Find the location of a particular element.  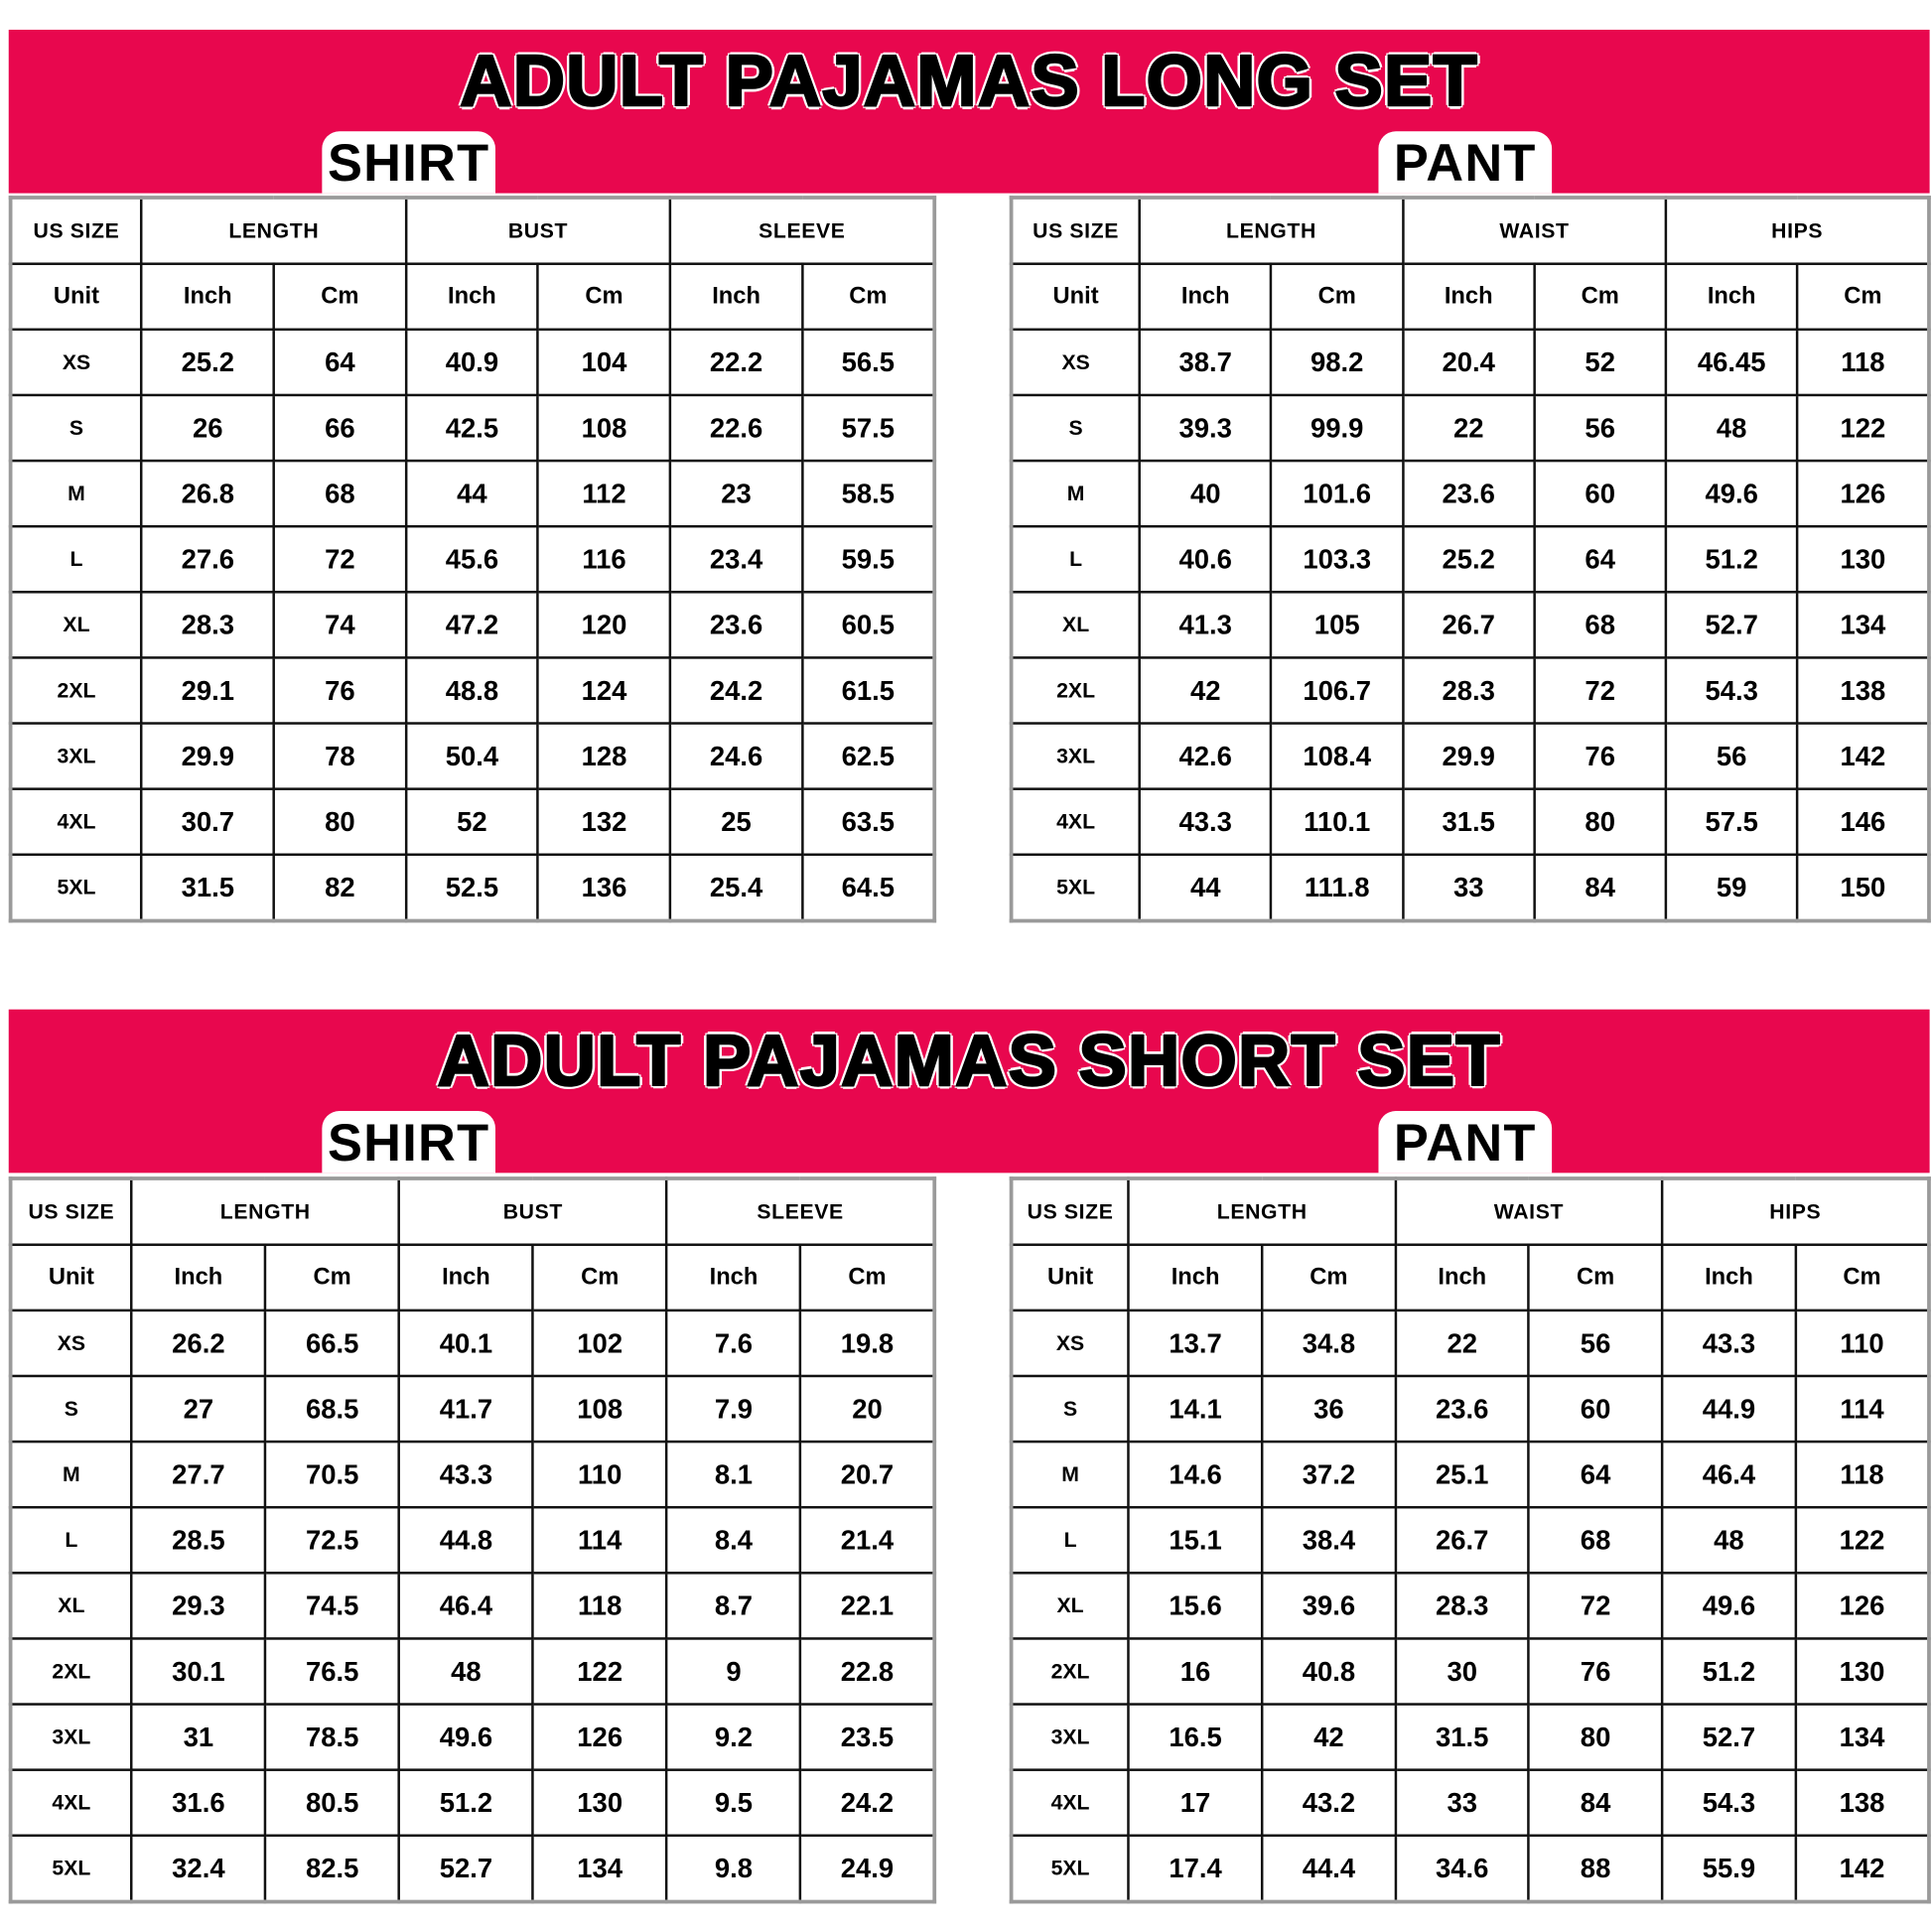

value-cell: 56.5 is located at coordinates (868, 363).